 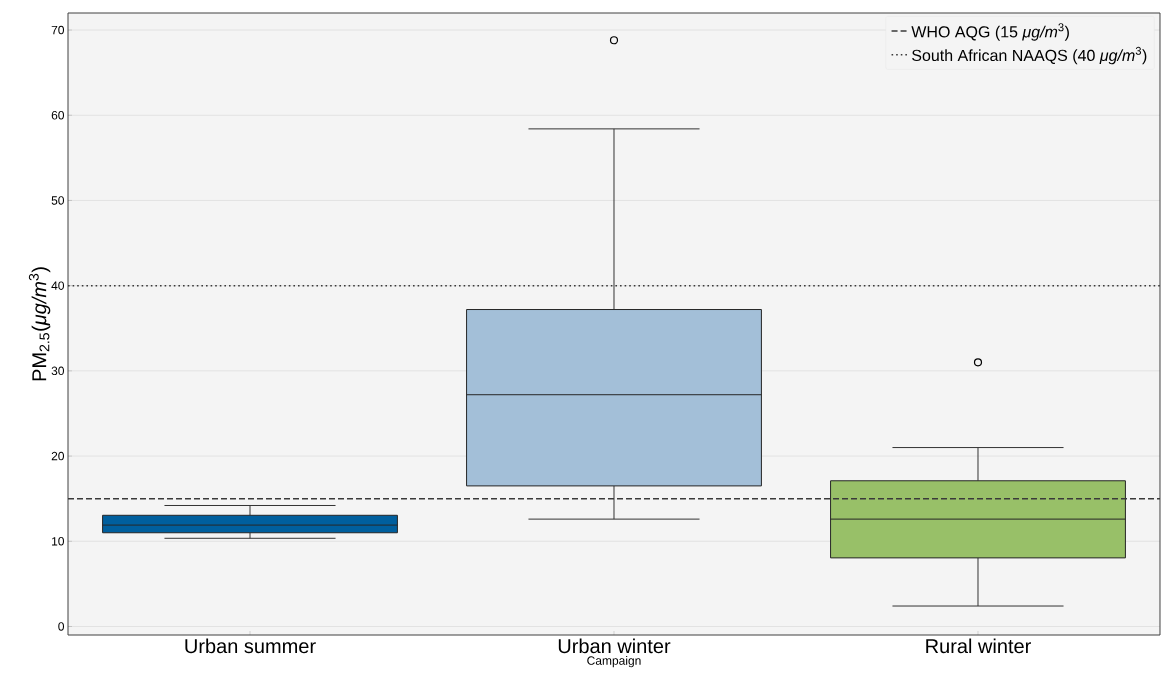 I want to click on legend-label: South African NAAQS (40 μg/m$^{3}$), so click(x=1029, y=55).